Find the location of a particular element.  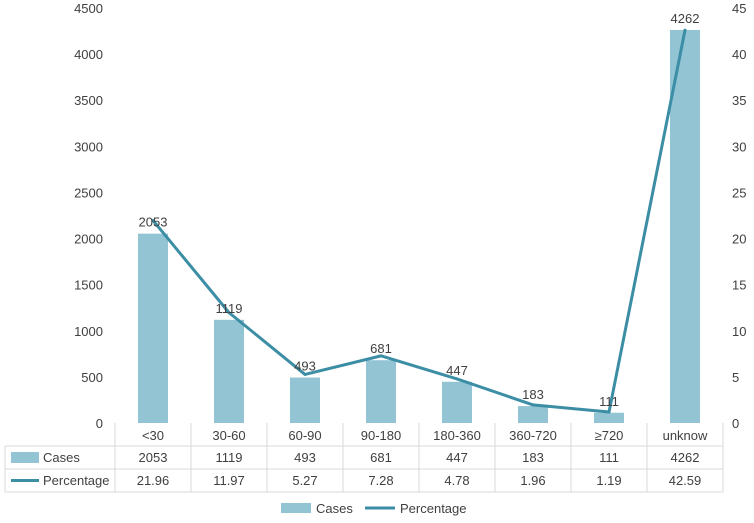

y-right-tick-label: 10 is located at coordinates (739, 331).